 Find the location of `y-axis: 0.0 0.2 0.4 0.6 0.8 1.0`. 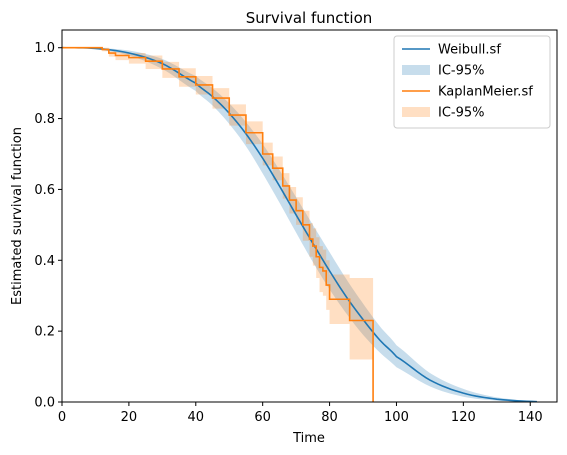

y-axis: 0.0 0.2 0.4 0.6 0.8 1.0 is located at coordinates (48, 226).